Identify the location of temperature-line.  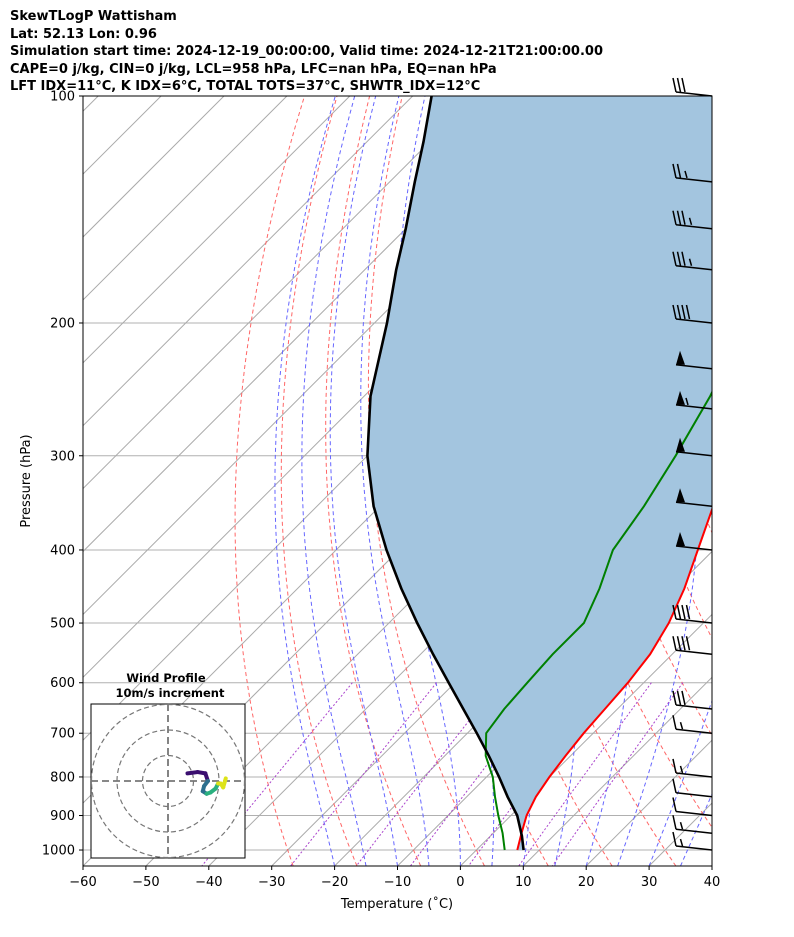
(614, 678).